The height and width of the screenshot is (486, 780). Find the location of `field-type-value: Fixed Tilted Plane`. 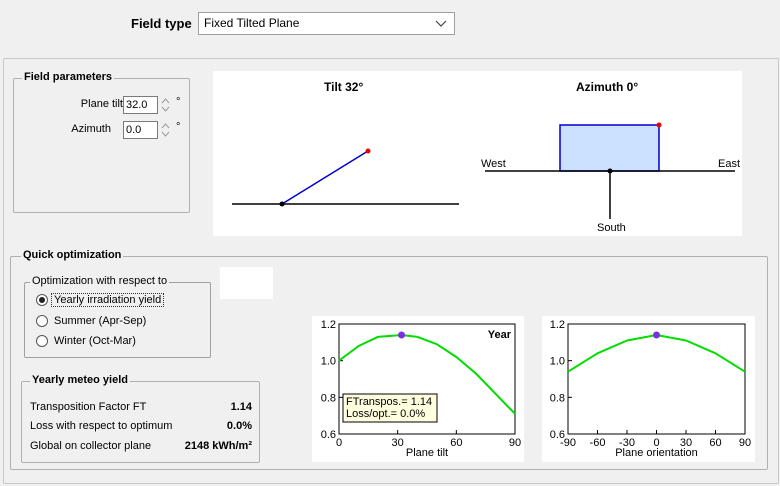

field-type-value: Fixed Tilted Plane is located at coordinates (252, 23).